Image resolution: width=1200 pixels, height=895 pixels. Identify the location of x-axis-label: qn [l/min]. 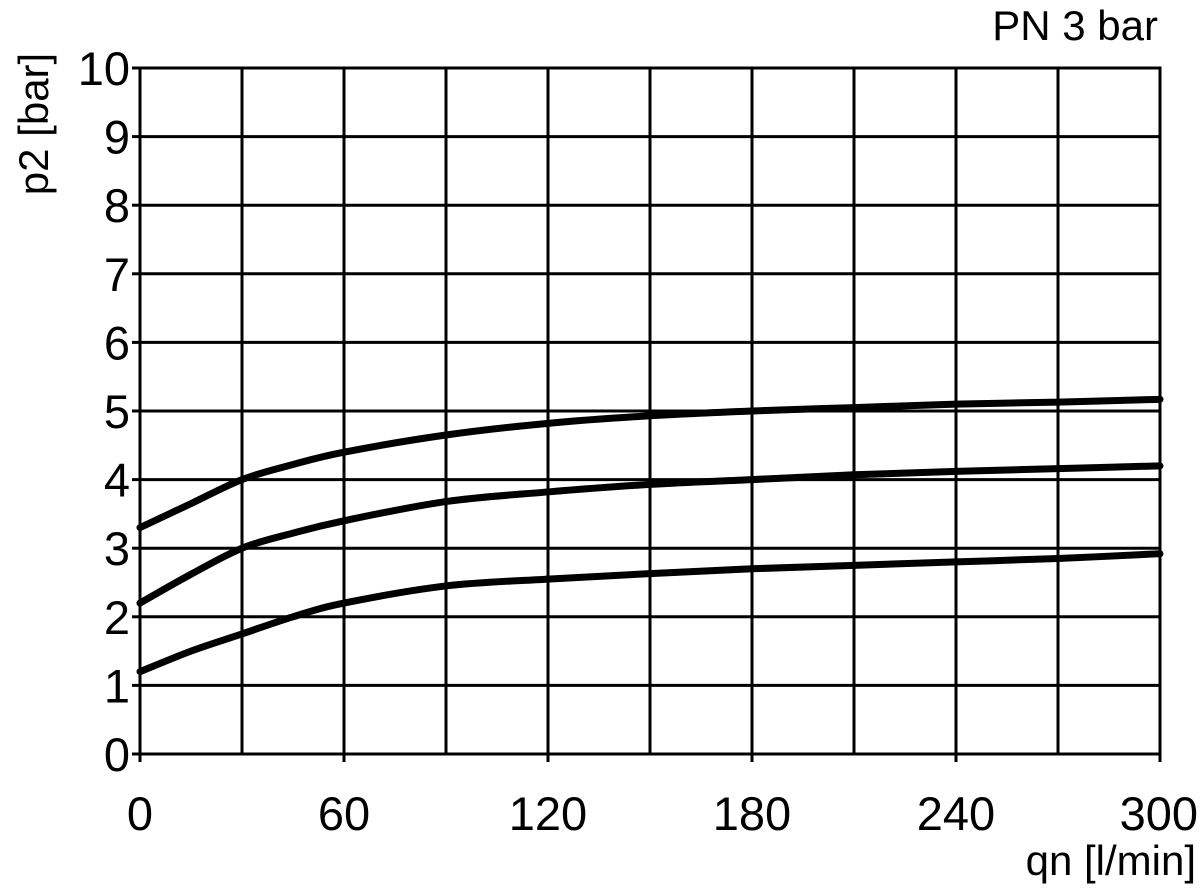
(1111, 860).